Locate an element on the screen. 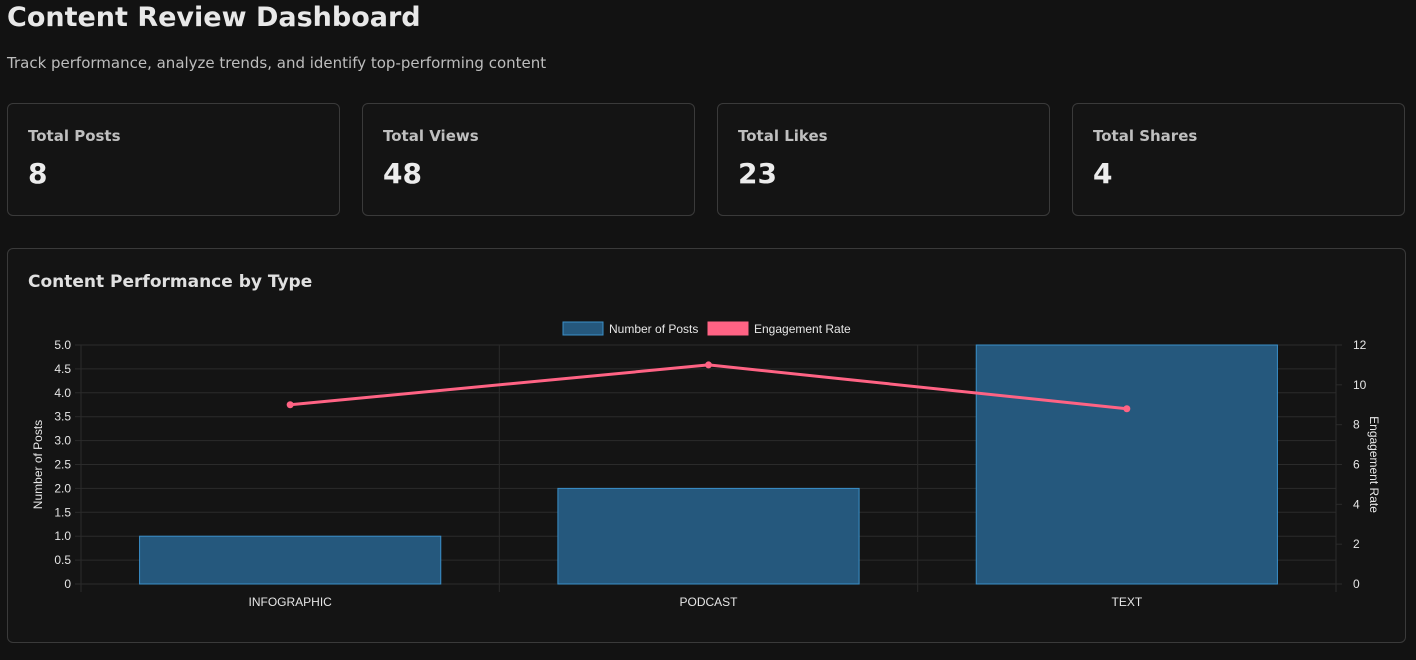 Image resolution: width=1416 pixels, height=660 pixels. stat-card-total-posts: Total Posts 8 is located at coordinates (173, 159).